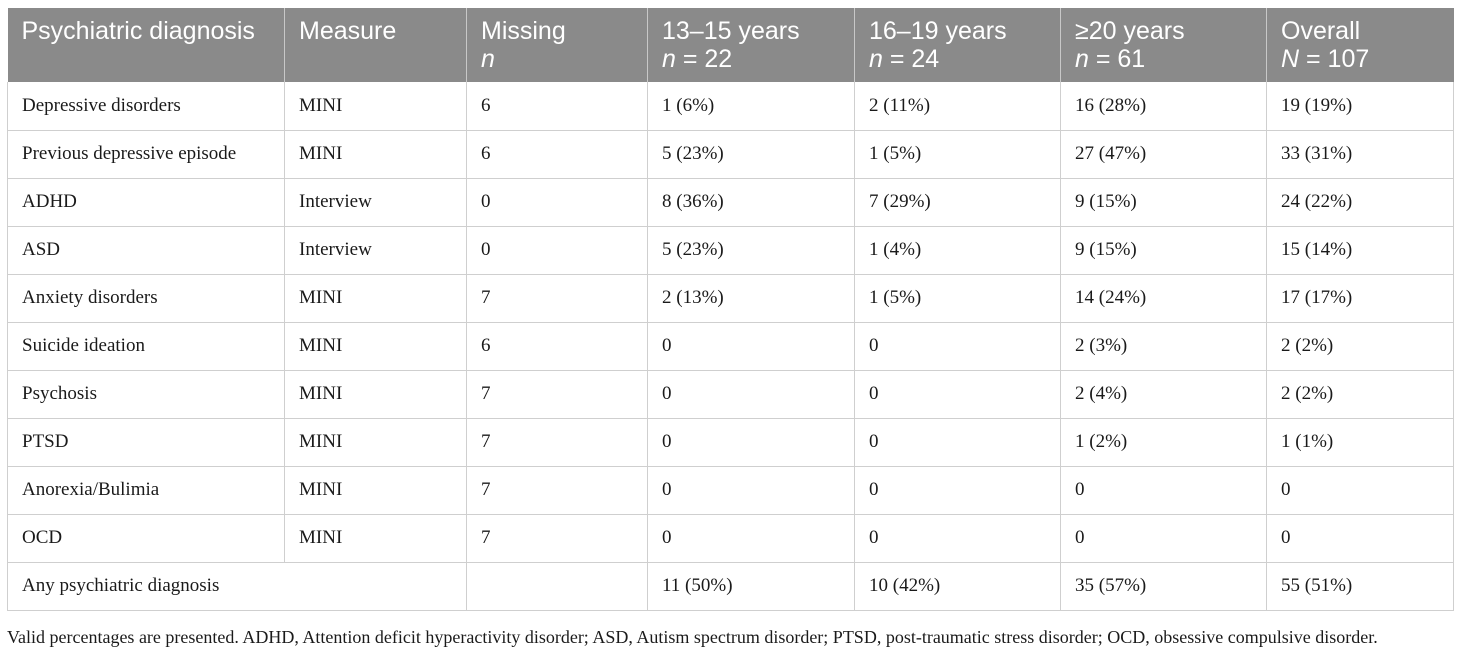 The height and width of the screenshot is (656, 1460). I want to click on cell-age-20-plus: 14 (24%), so click(1163, 298).